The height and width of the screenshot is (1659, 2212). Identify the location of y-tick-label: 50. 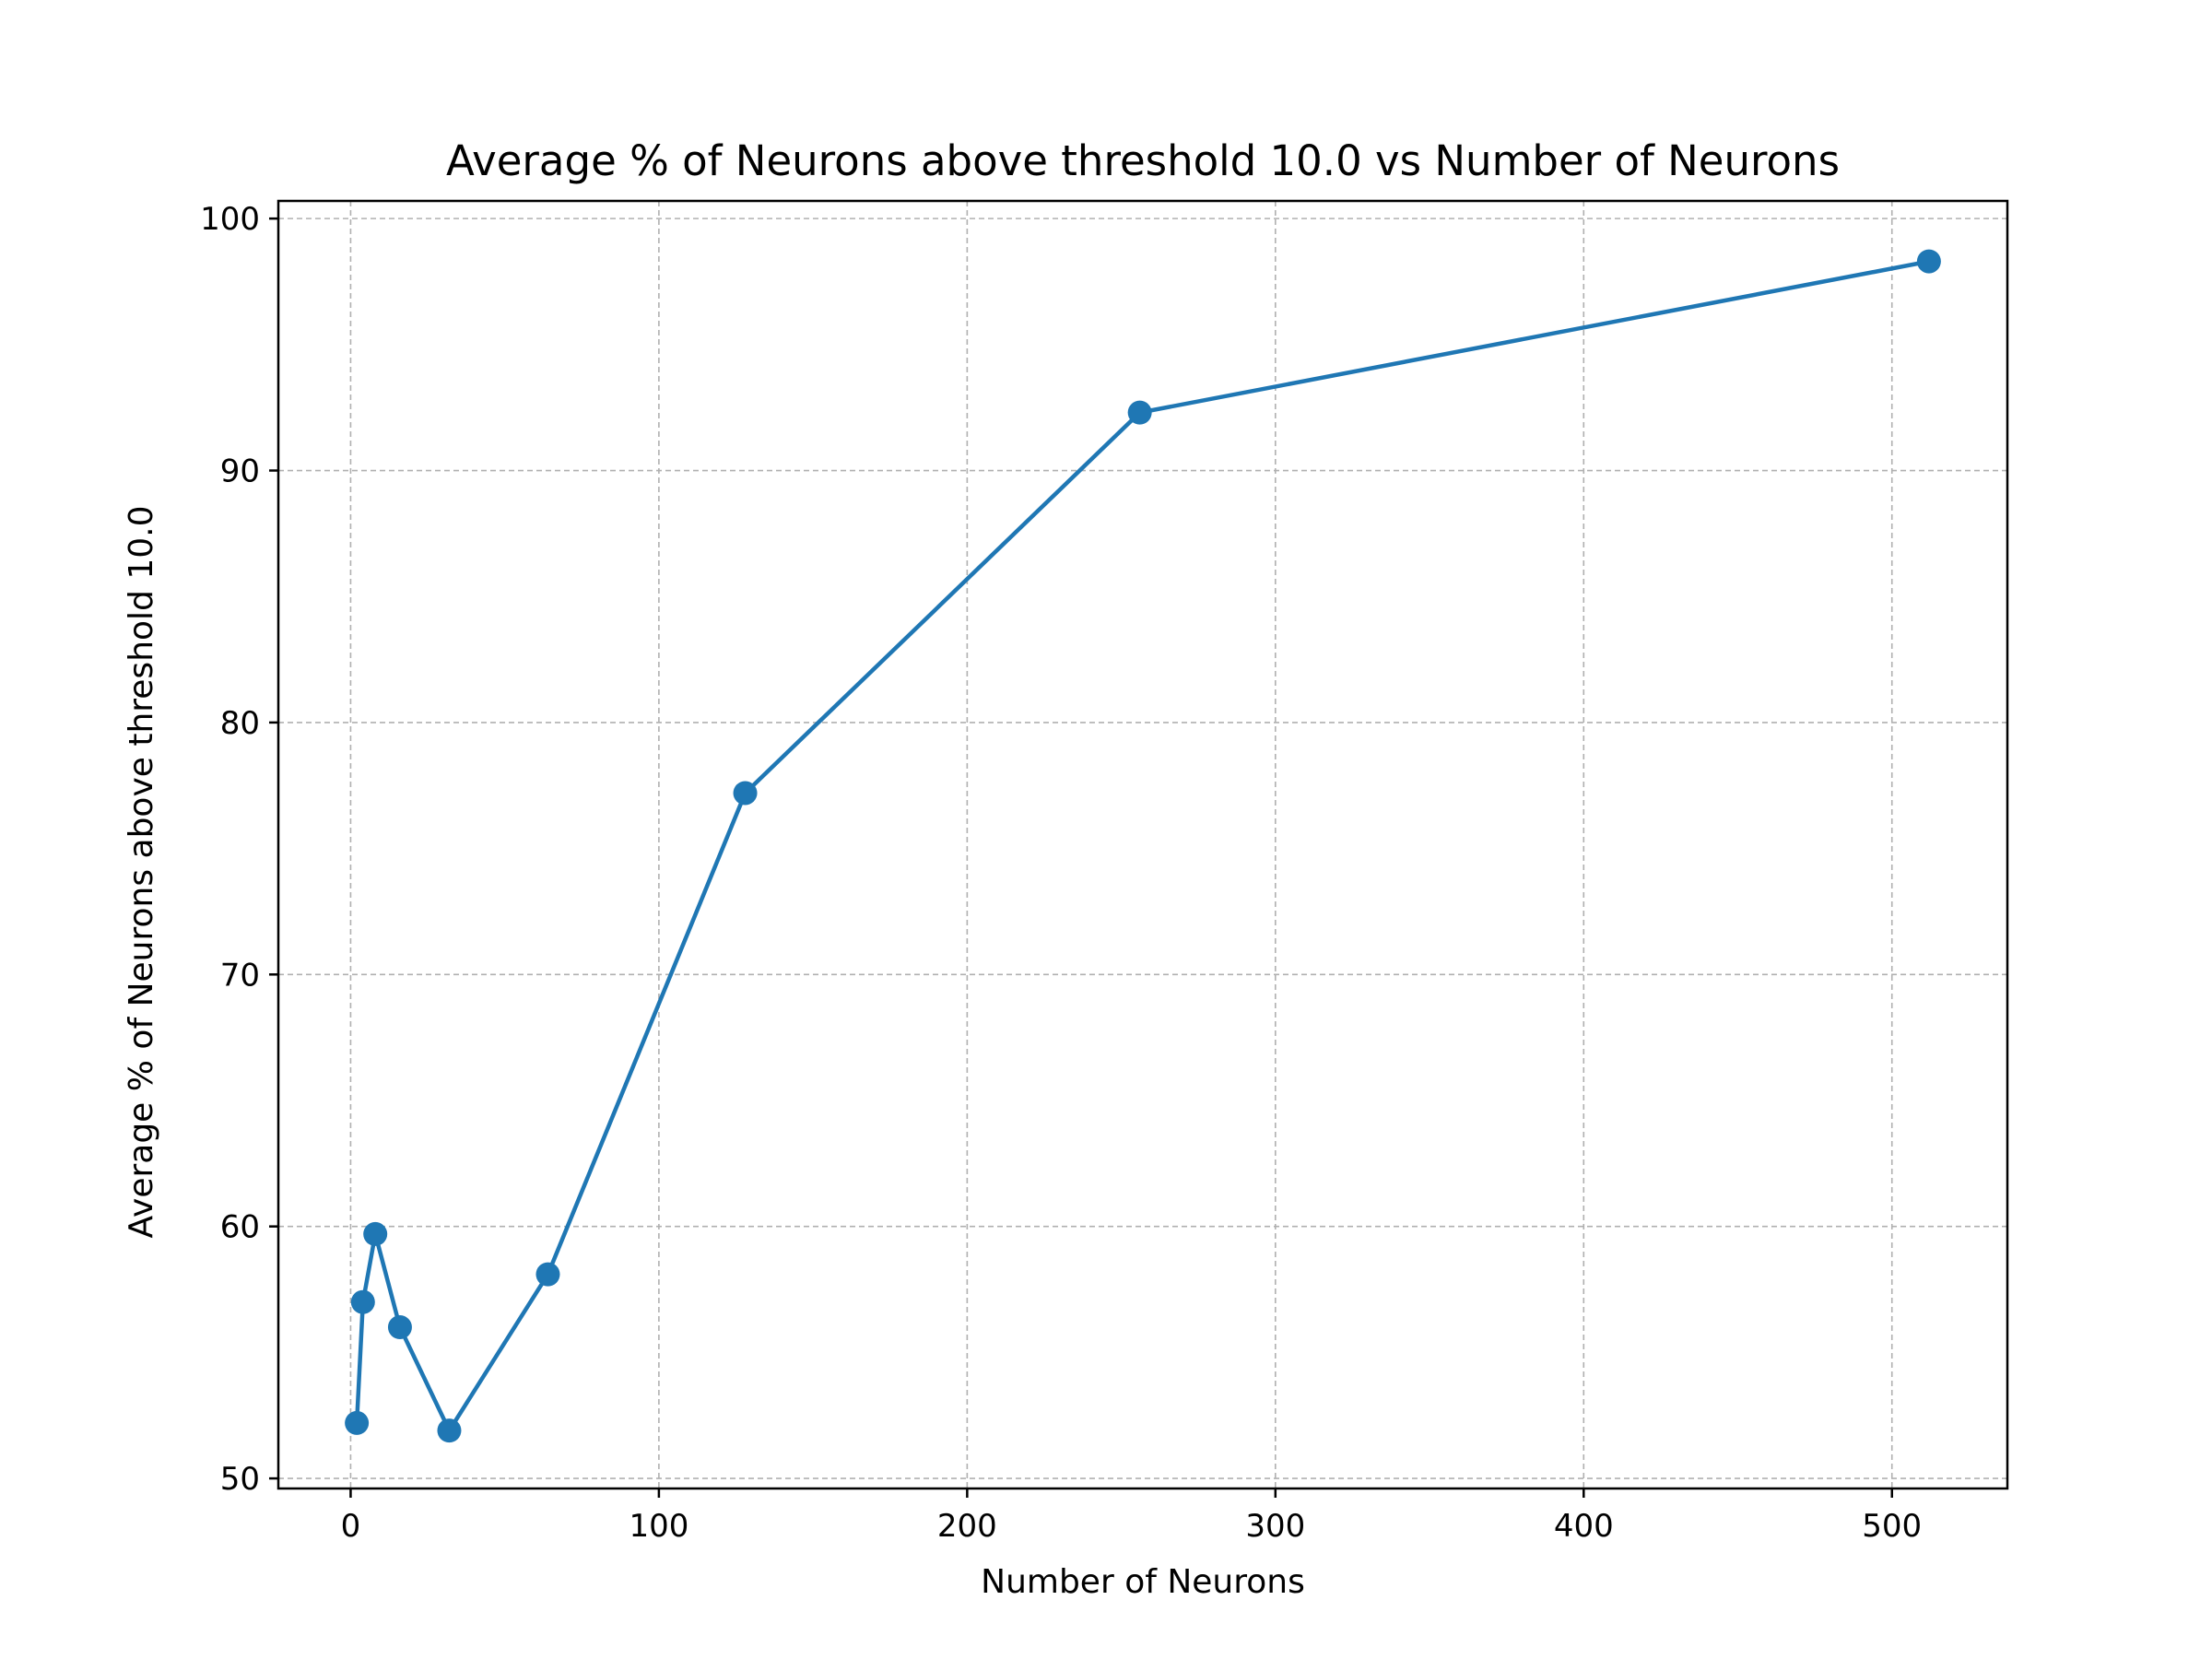
(240, 1479).